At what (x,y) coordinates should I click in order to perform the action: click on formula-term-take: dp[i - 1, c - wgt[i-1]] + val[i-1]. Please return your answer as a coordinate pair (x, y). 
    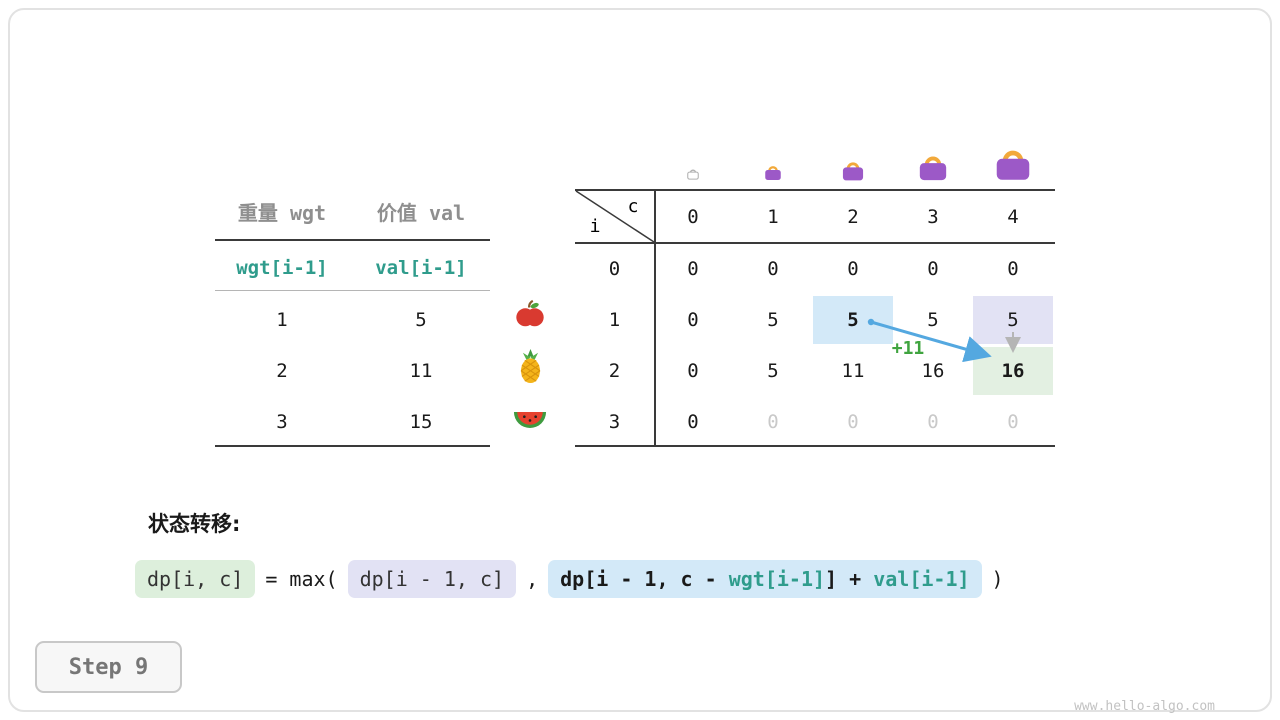
    Looking at the image, I should click on (765, 579).